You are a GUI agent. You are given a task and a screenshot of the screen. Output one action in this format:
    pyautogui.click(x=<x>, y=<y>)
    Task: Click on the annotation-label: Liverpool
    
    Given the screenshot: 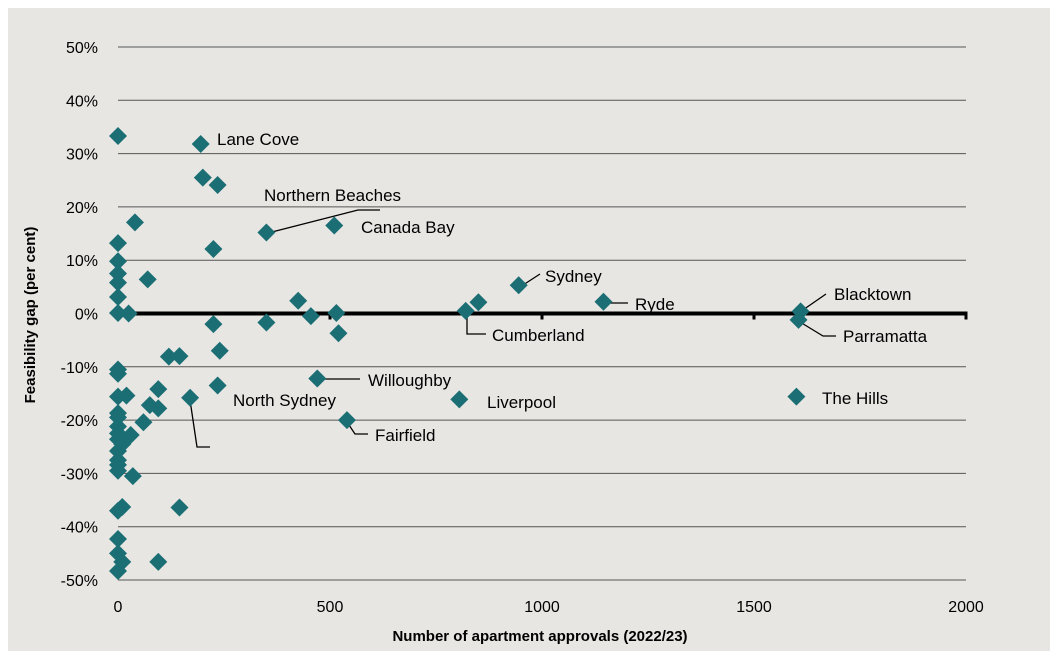 What is the action you would take?
    pyautogui.click(x=521, y=402)
    